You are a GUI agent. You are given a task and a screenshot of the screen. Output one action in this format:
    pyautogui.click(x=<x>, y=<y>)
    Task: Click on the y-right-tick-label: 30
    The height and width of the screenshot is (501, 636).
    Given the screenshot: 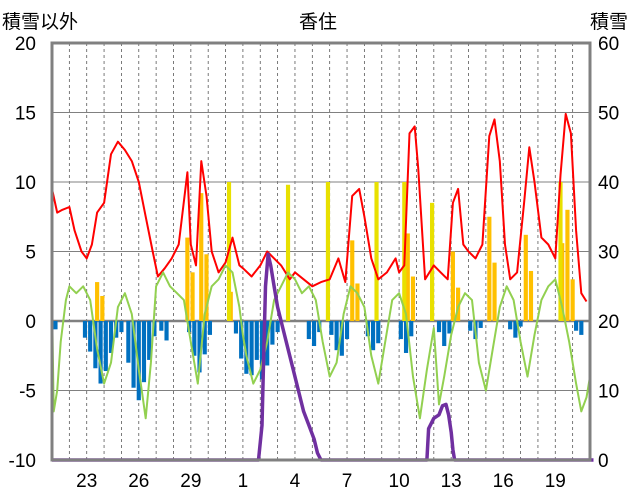 What is the action you would take?
    pyautogui.click(x=608, y=253)
    